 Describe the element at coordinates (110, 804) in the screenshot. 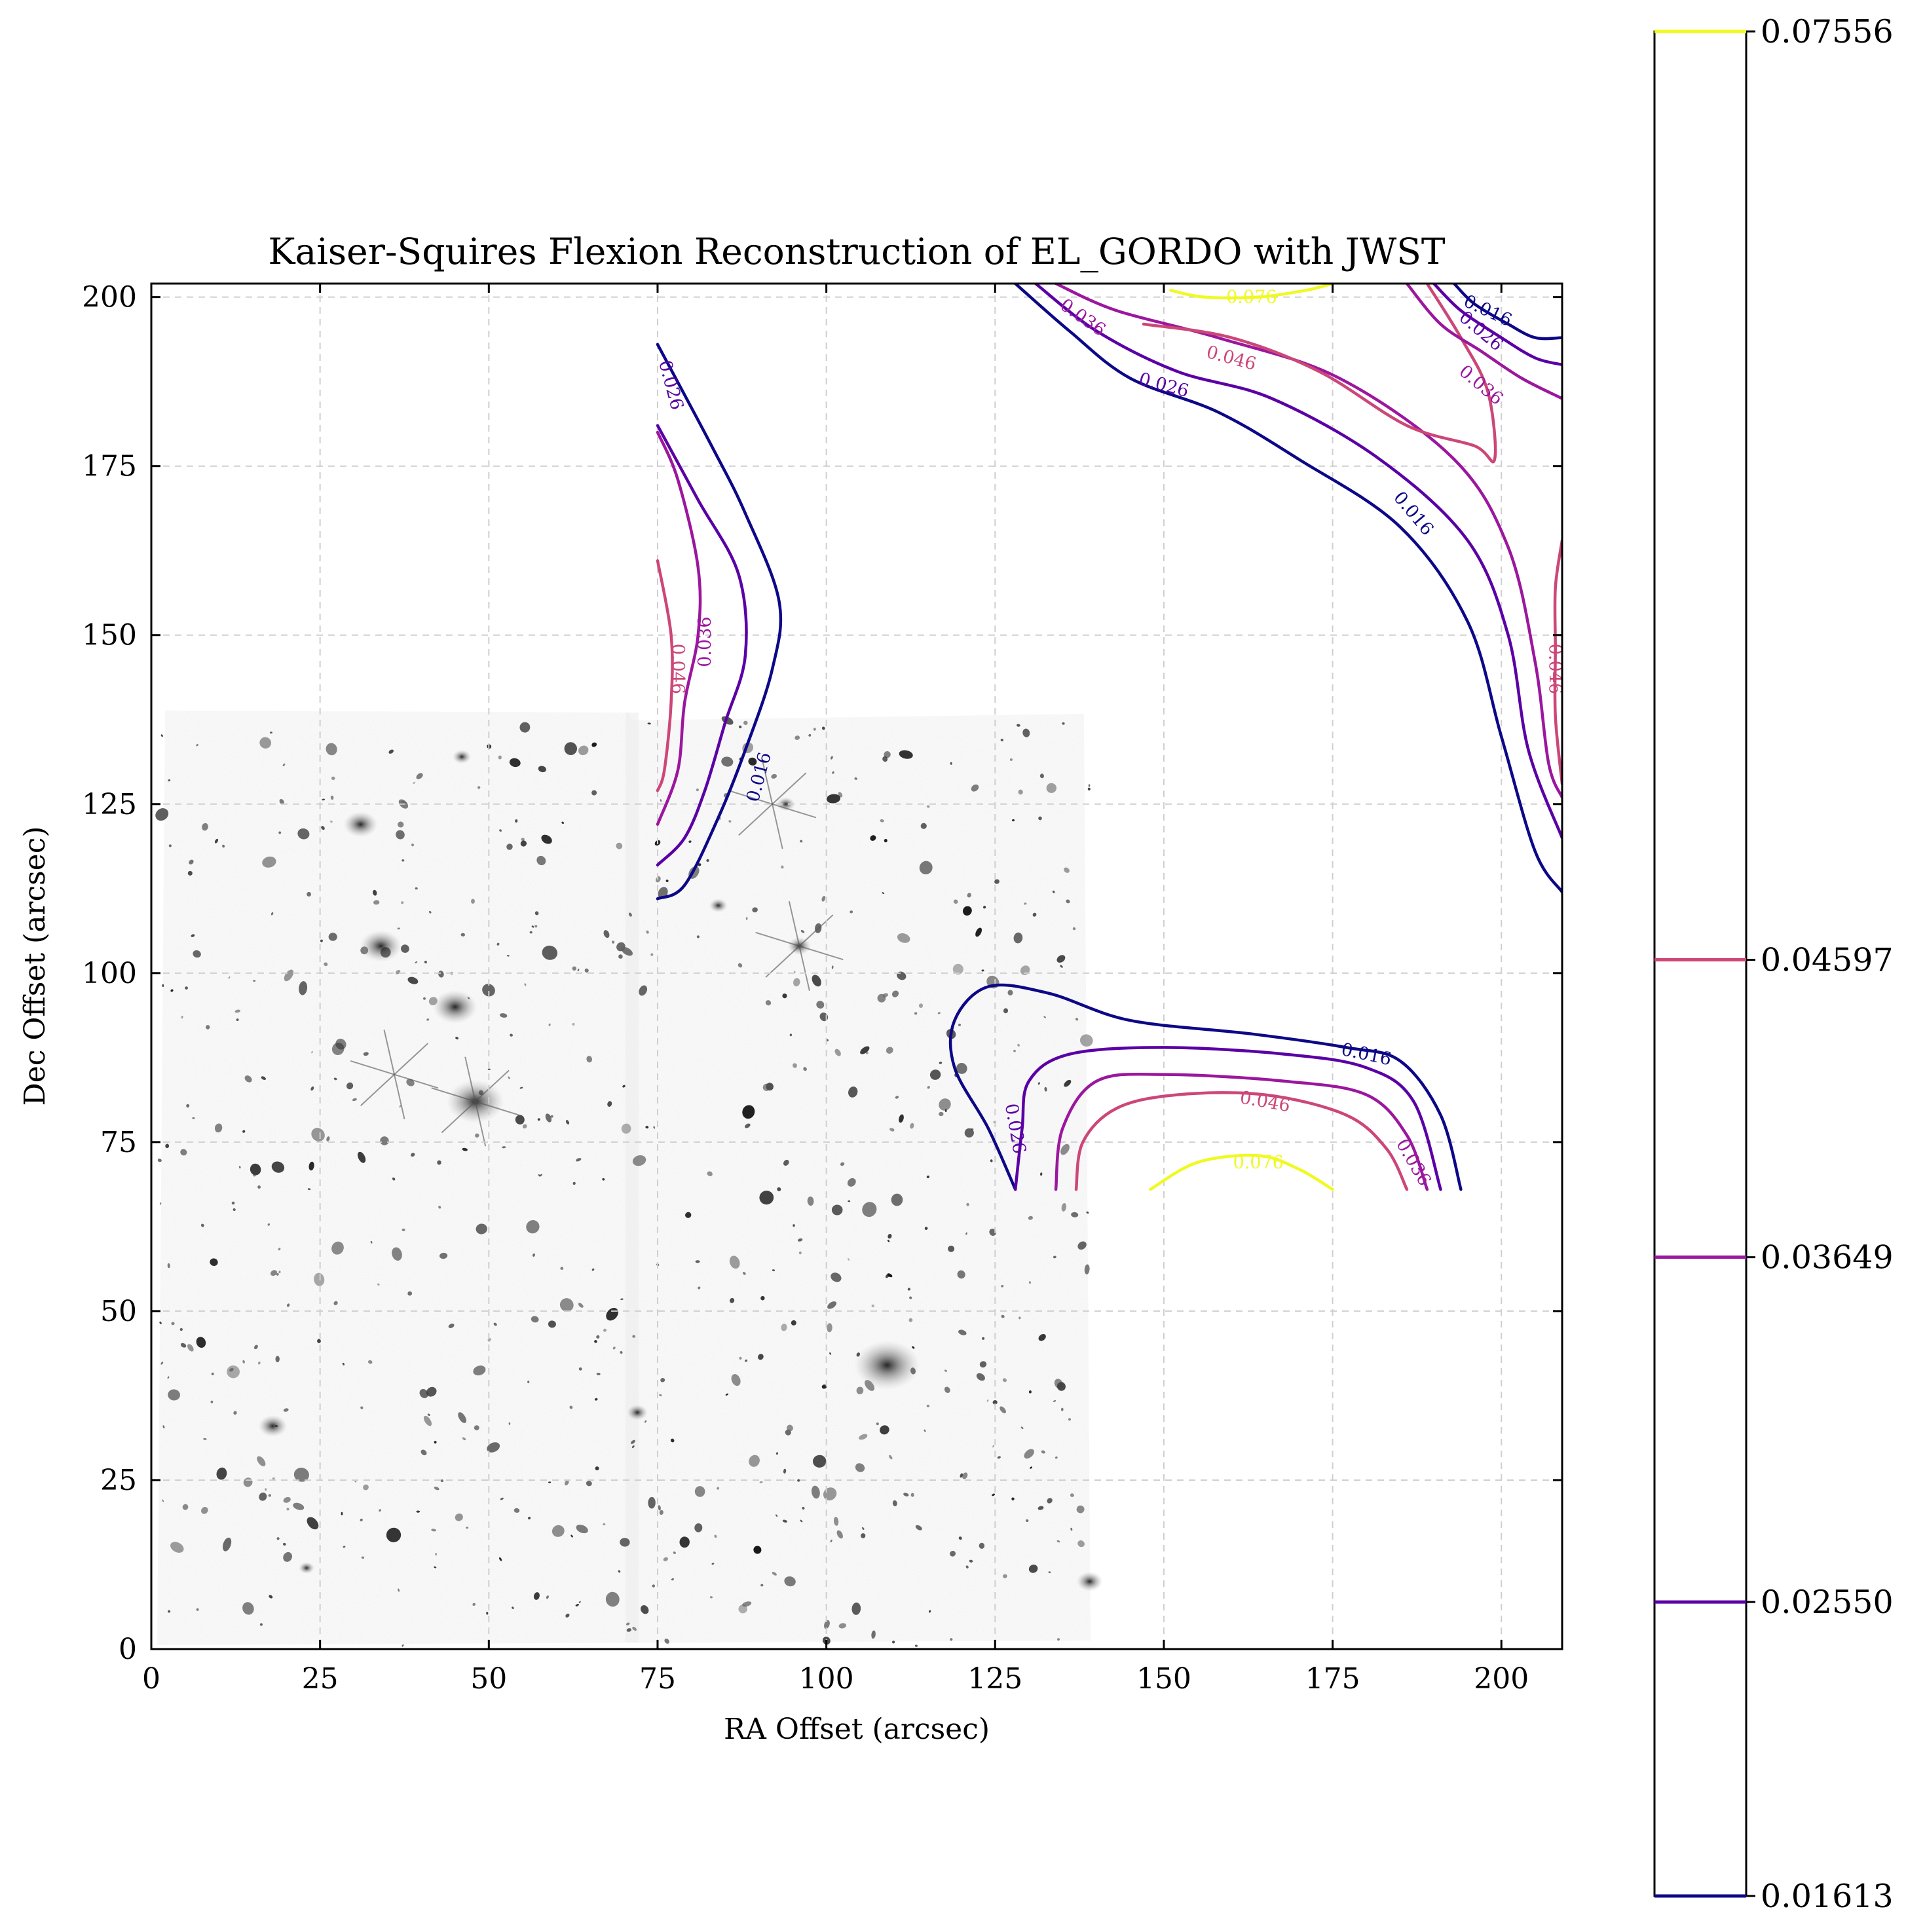

I see `y-tick-label: 125` at that location.